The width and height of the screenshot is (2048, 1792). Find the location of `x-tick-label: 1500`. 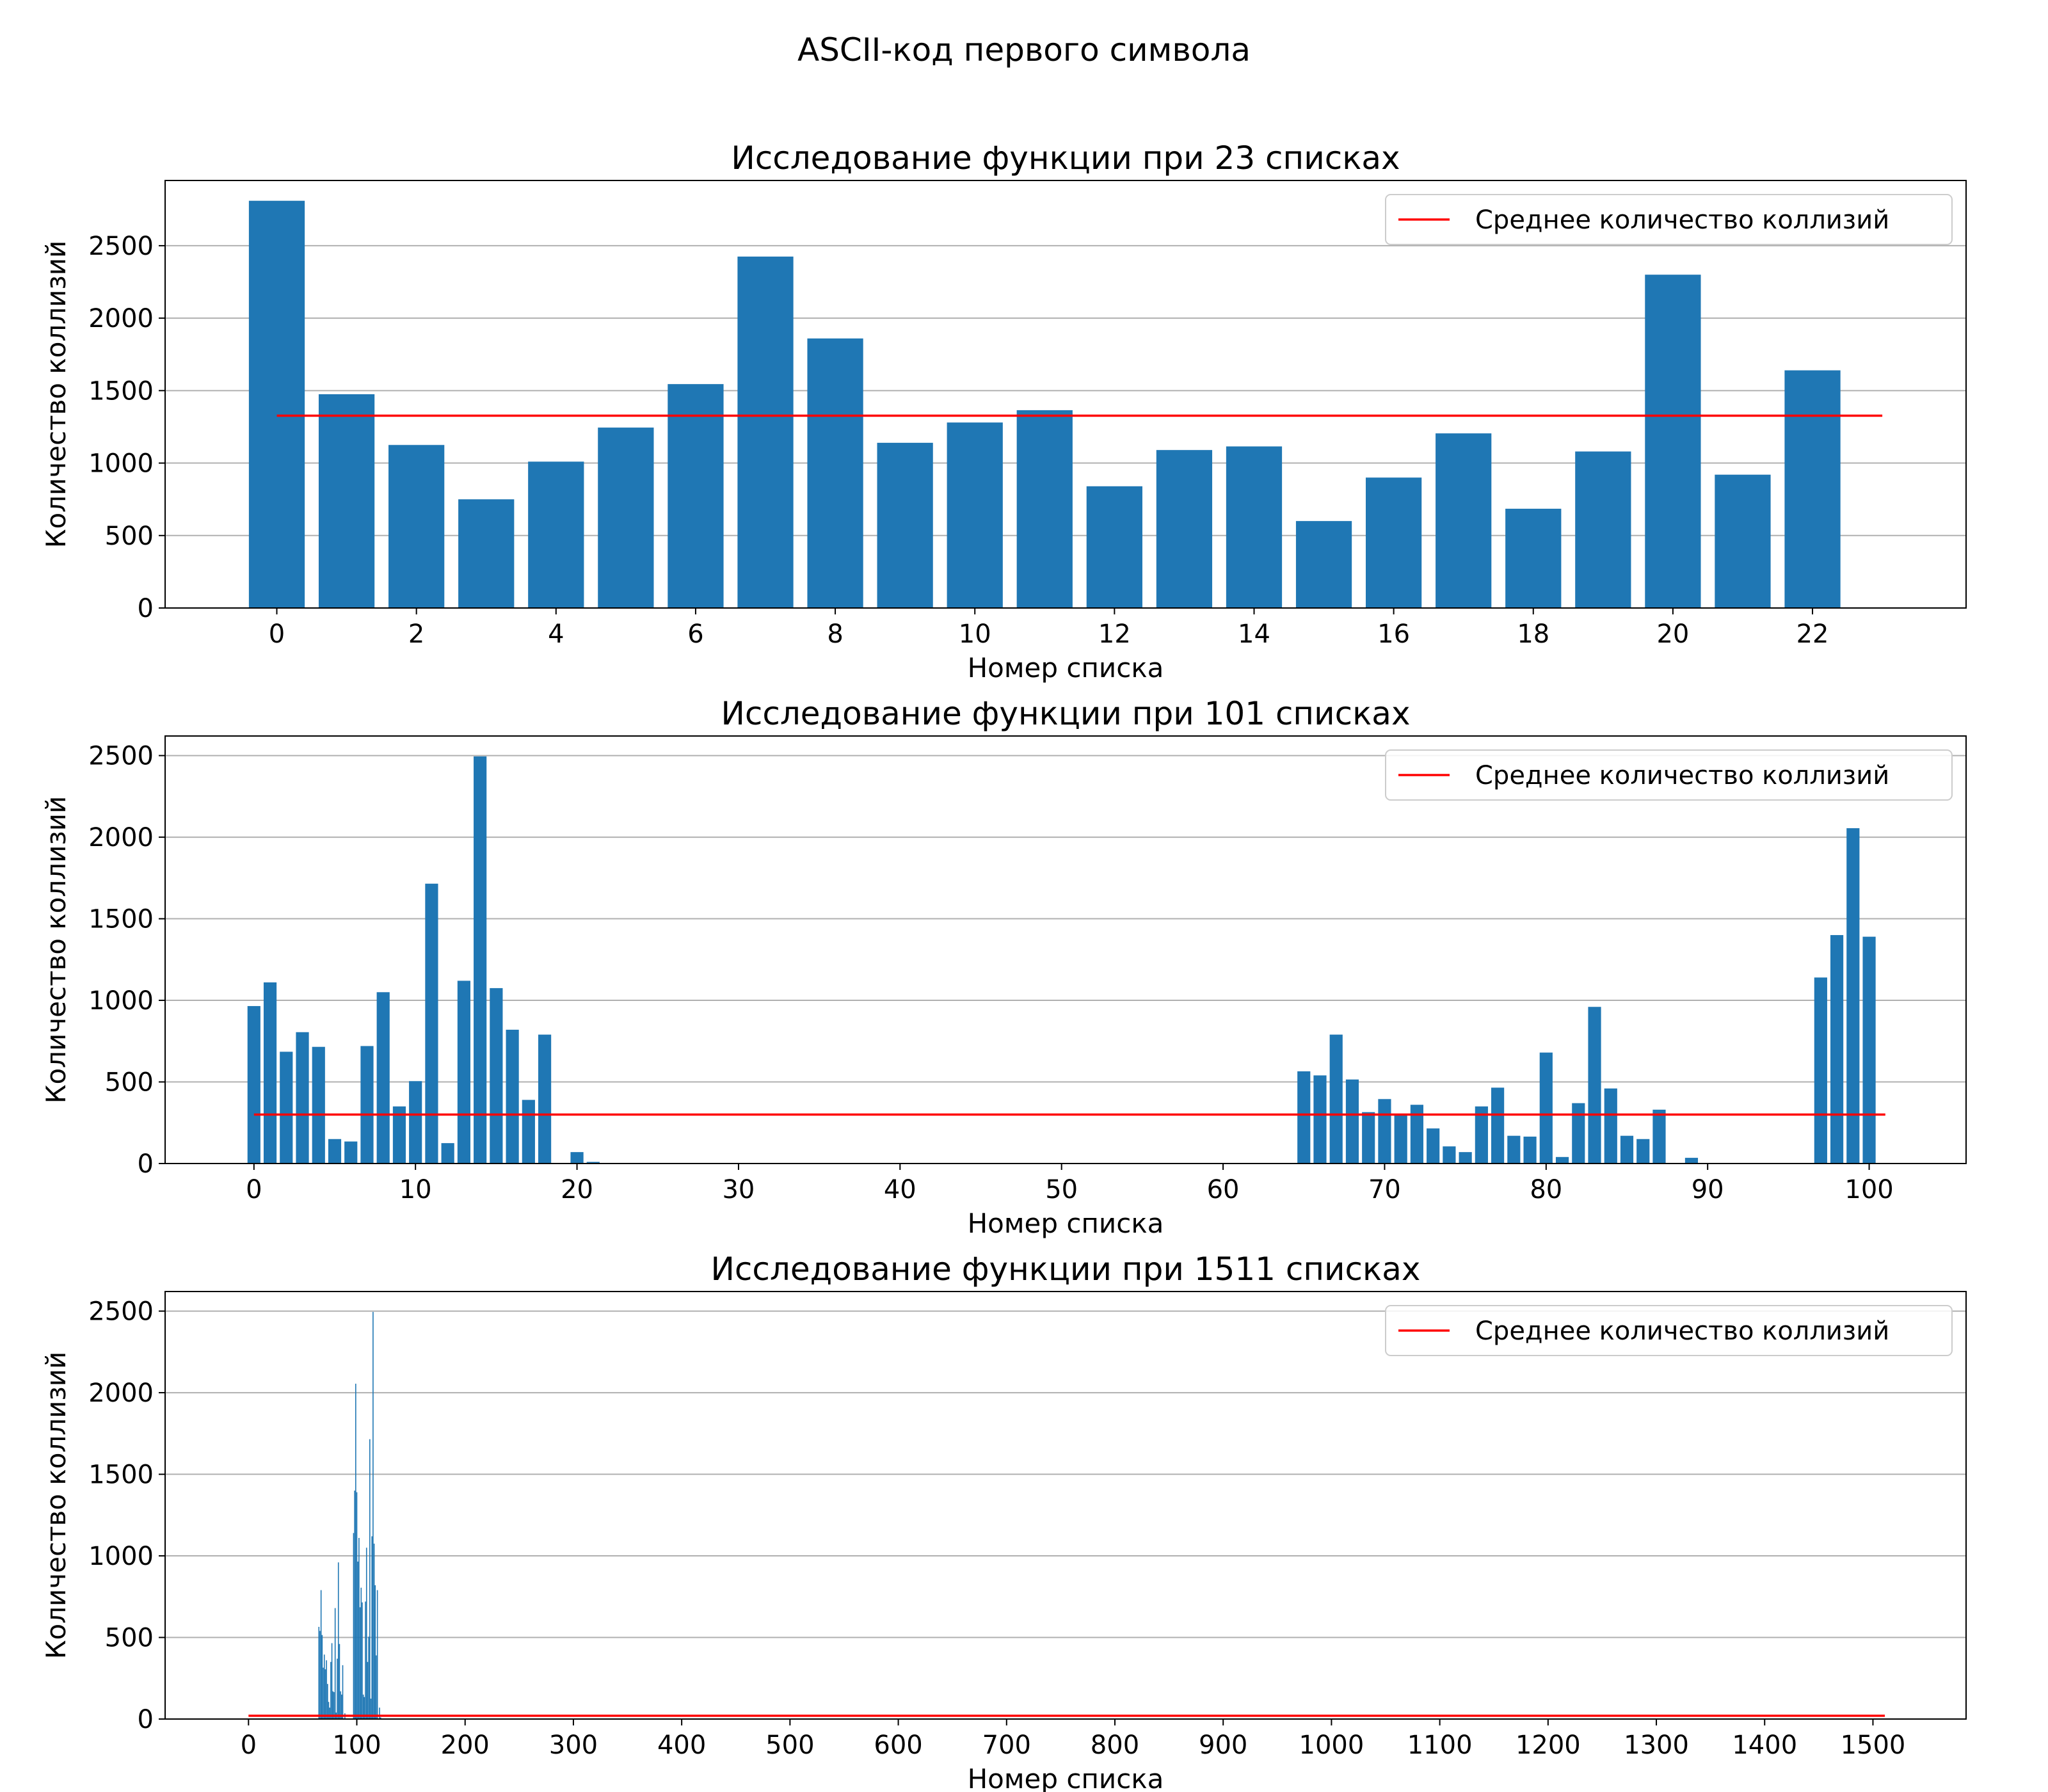

x-tick-label: 1500 is located at coordinates (1873, 1745).